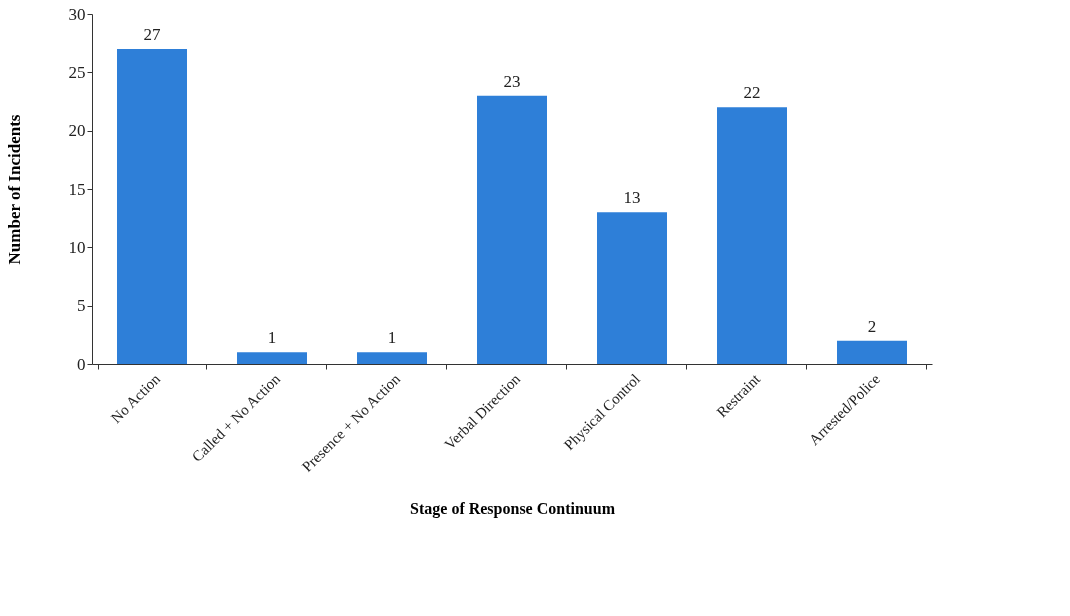 The width and height of the screenshot is (1070, 616). Describe the element at coordinates (77, 131) in the screenshot. I see `y-tick-label: 20` at that location.